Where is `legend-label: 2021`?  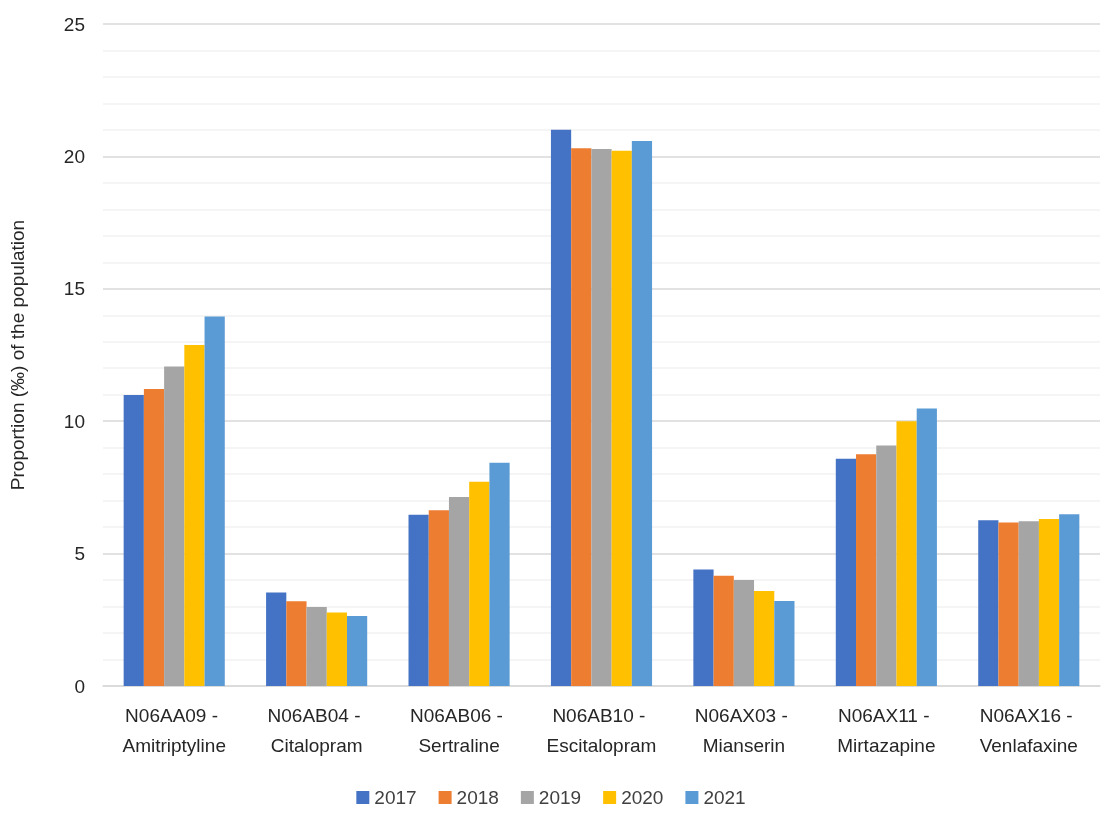
legend-label: 2021 is located at coordinates (724, 797).